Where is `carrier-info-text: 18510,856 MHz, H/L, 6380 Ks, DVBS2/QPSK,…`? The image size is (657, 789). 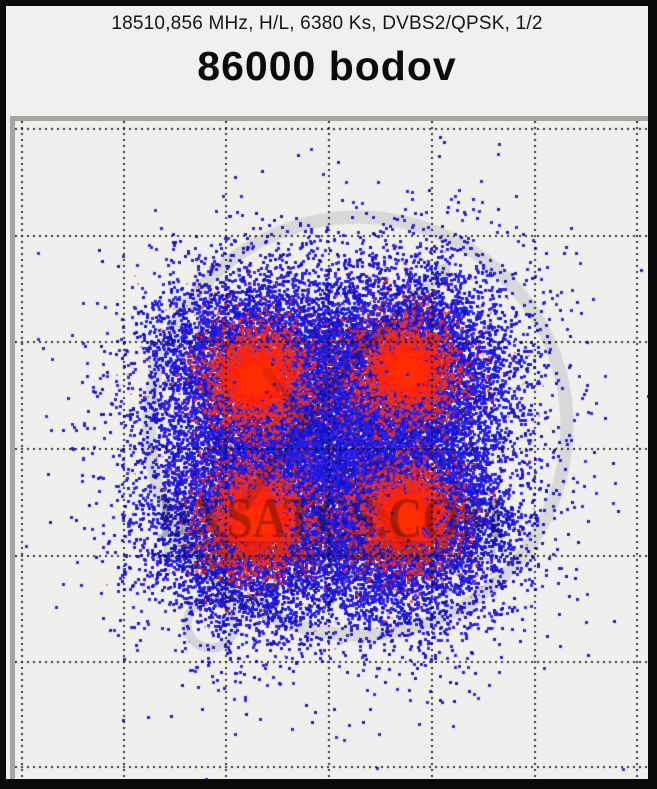
carrier-info-text: 18510,856 MHz, H/L, 6380 Ks, DVBS2/QPSK,… is located at coordinates (327, 23).